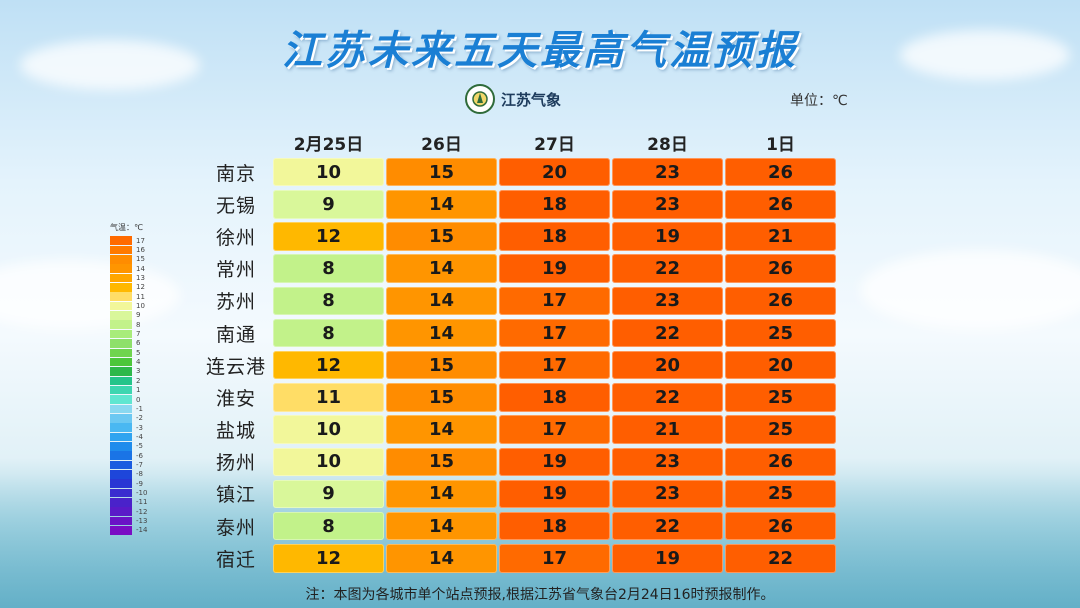 The height and width of the screenshot is (608, 1080). I want to click on table-row: 徐州 12 15 18 19 21, so click(518, 236).